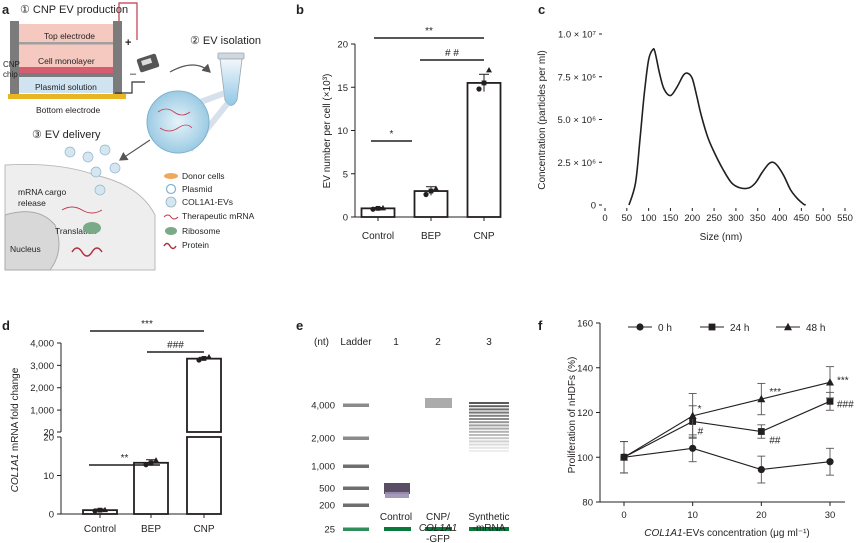 This screenshot has height=543, width=865. What do you see at coordinates (342, 88) in the screenshot?
I see `y-tick-label-15: 15` at bounding box center [342, 88].